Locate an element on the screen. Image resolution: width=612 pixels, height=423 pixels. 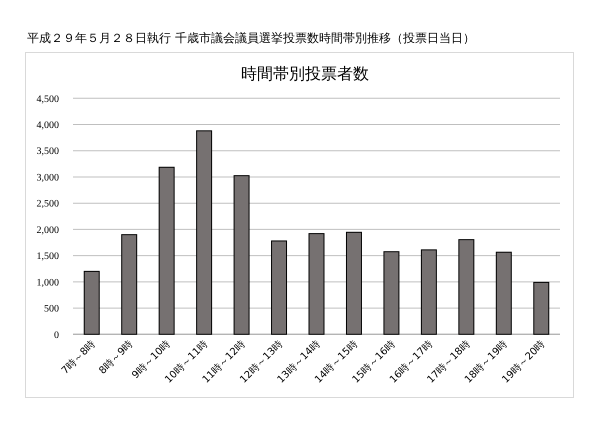
y-tick-label: 3,500 is located at coordinates (47, 152).